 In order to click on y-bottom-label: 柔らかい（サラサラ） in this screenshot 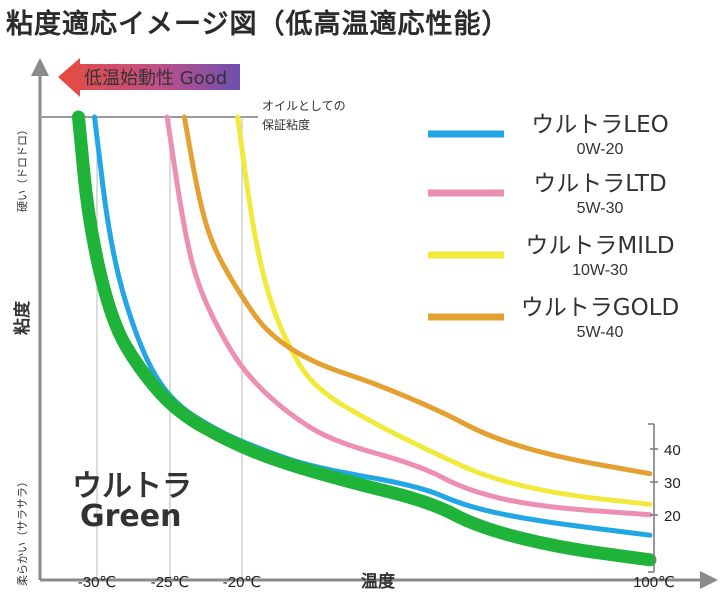, I will do `click(22, 531)`.